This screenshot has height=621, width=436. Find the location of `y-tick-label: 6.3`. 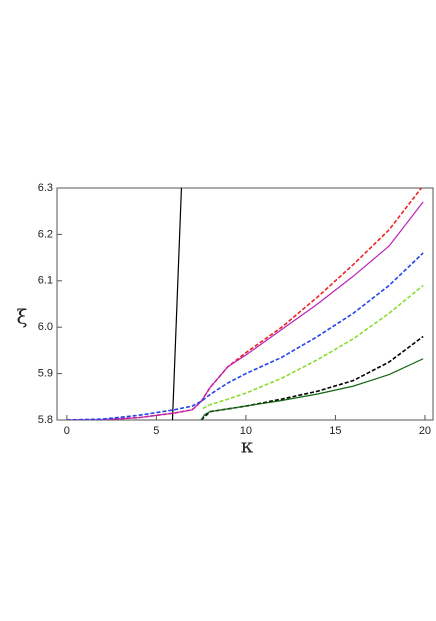

y-tick-label: 6.3 is located at coordinates (45, 188).